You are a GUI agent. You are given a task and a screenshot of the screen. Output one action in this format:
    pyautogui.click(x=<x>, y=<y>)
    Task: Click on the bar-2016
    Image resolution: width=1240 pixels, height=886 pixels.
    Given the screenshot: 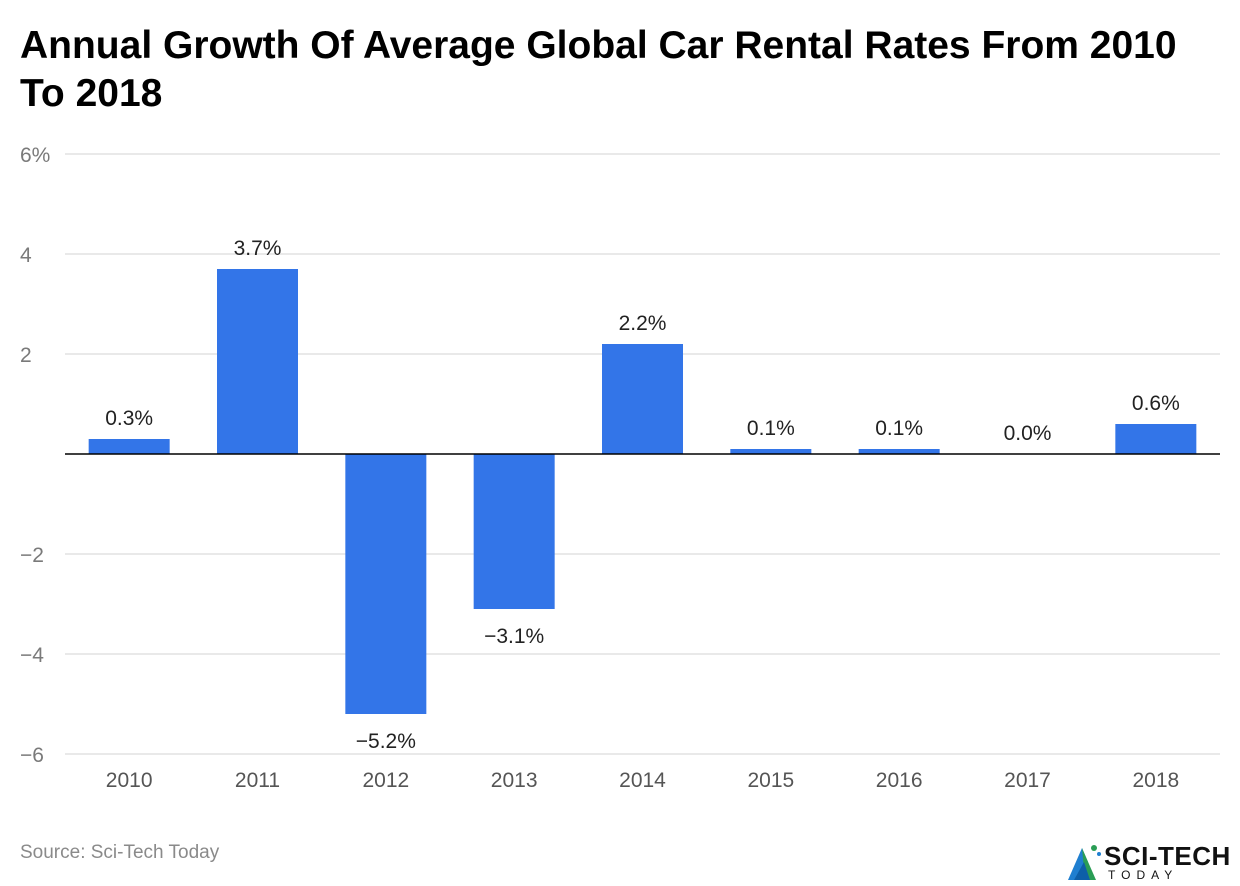 What is the action you would take?
    pyautogui.click(x=899, y=451)
    